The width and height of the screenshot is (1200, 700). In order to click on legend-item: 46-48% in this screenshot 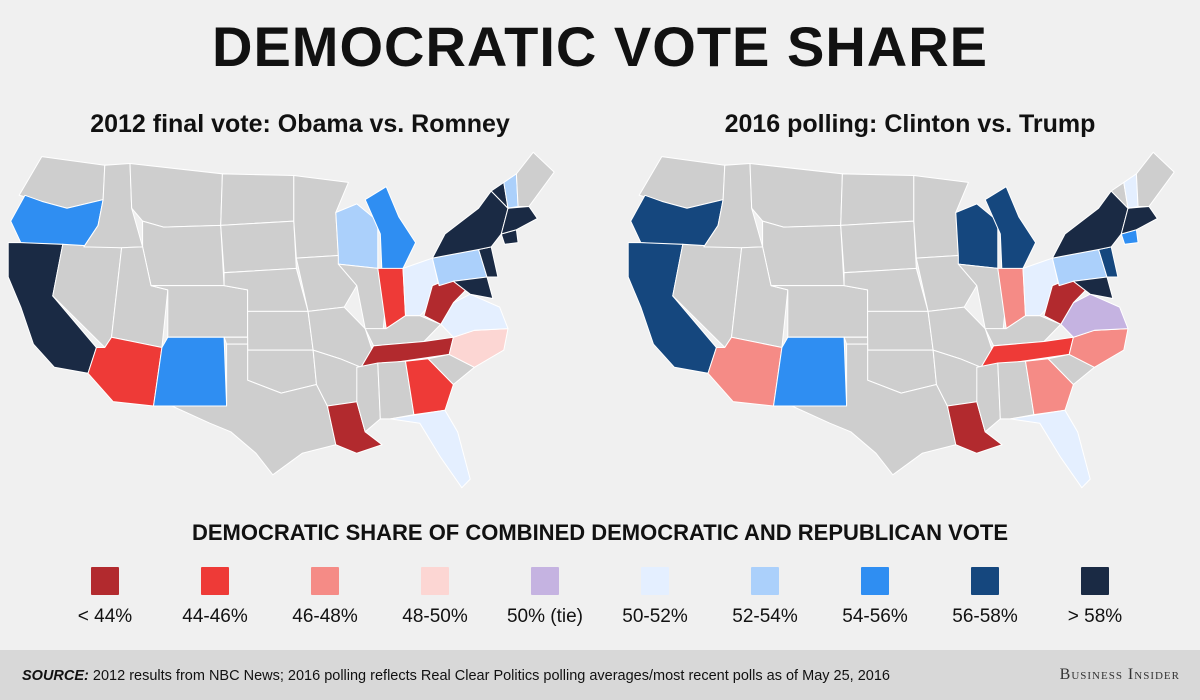, I will do `click(325, 597)`.